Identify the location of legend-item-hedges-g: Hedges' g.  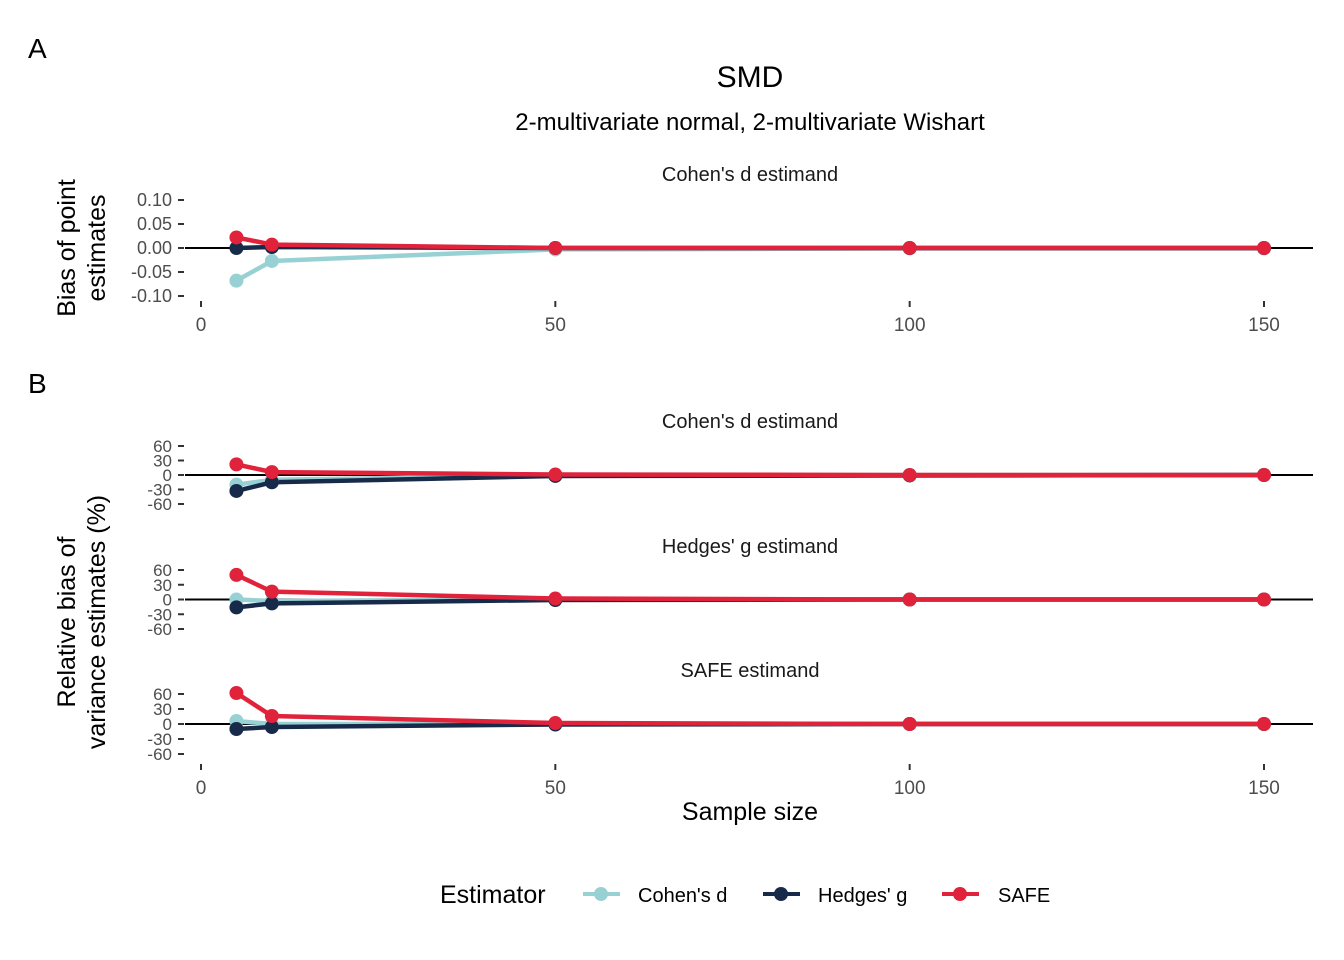
(835, 896).